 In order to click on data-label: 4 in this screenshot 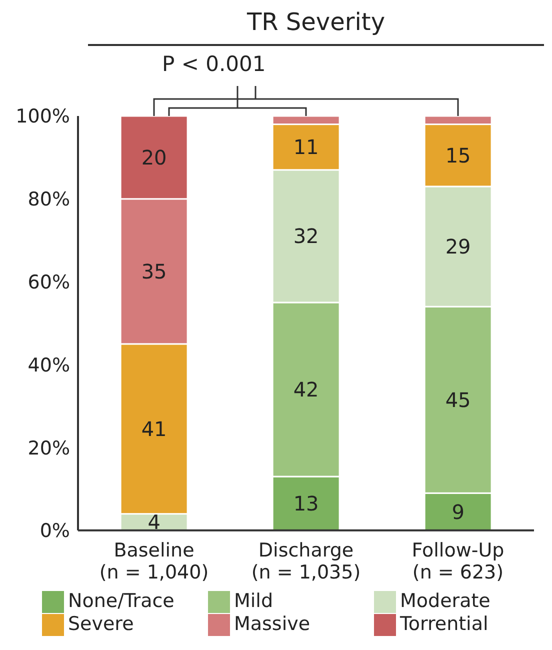, I will do `click(154, 522)`.